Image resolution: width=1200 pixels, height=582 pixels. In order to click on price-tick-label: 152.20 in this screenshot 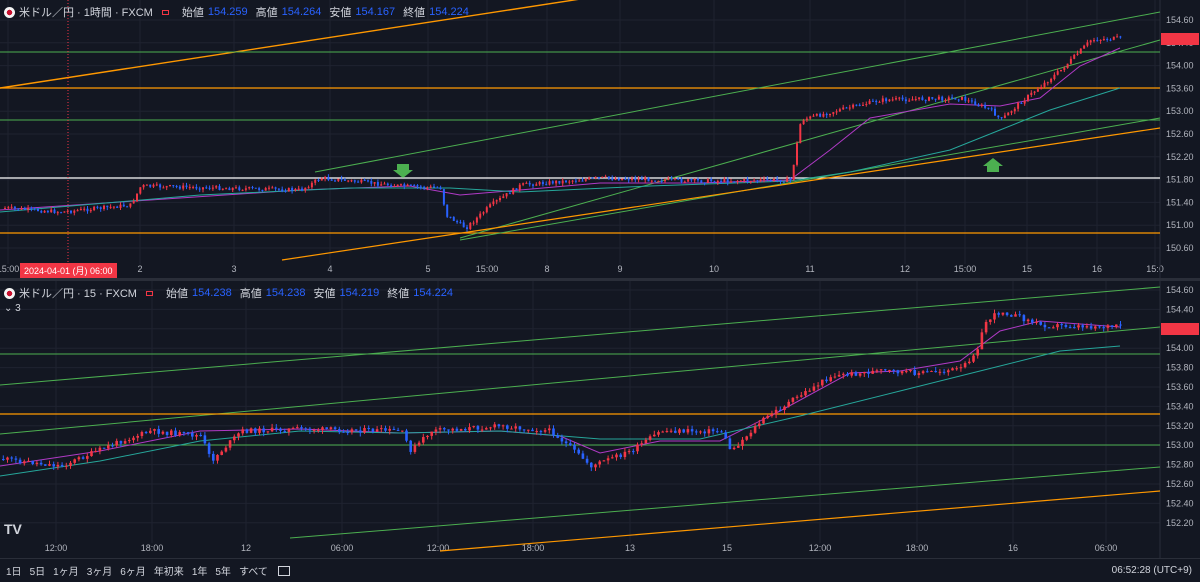, I will do `click(1180, 157)`.